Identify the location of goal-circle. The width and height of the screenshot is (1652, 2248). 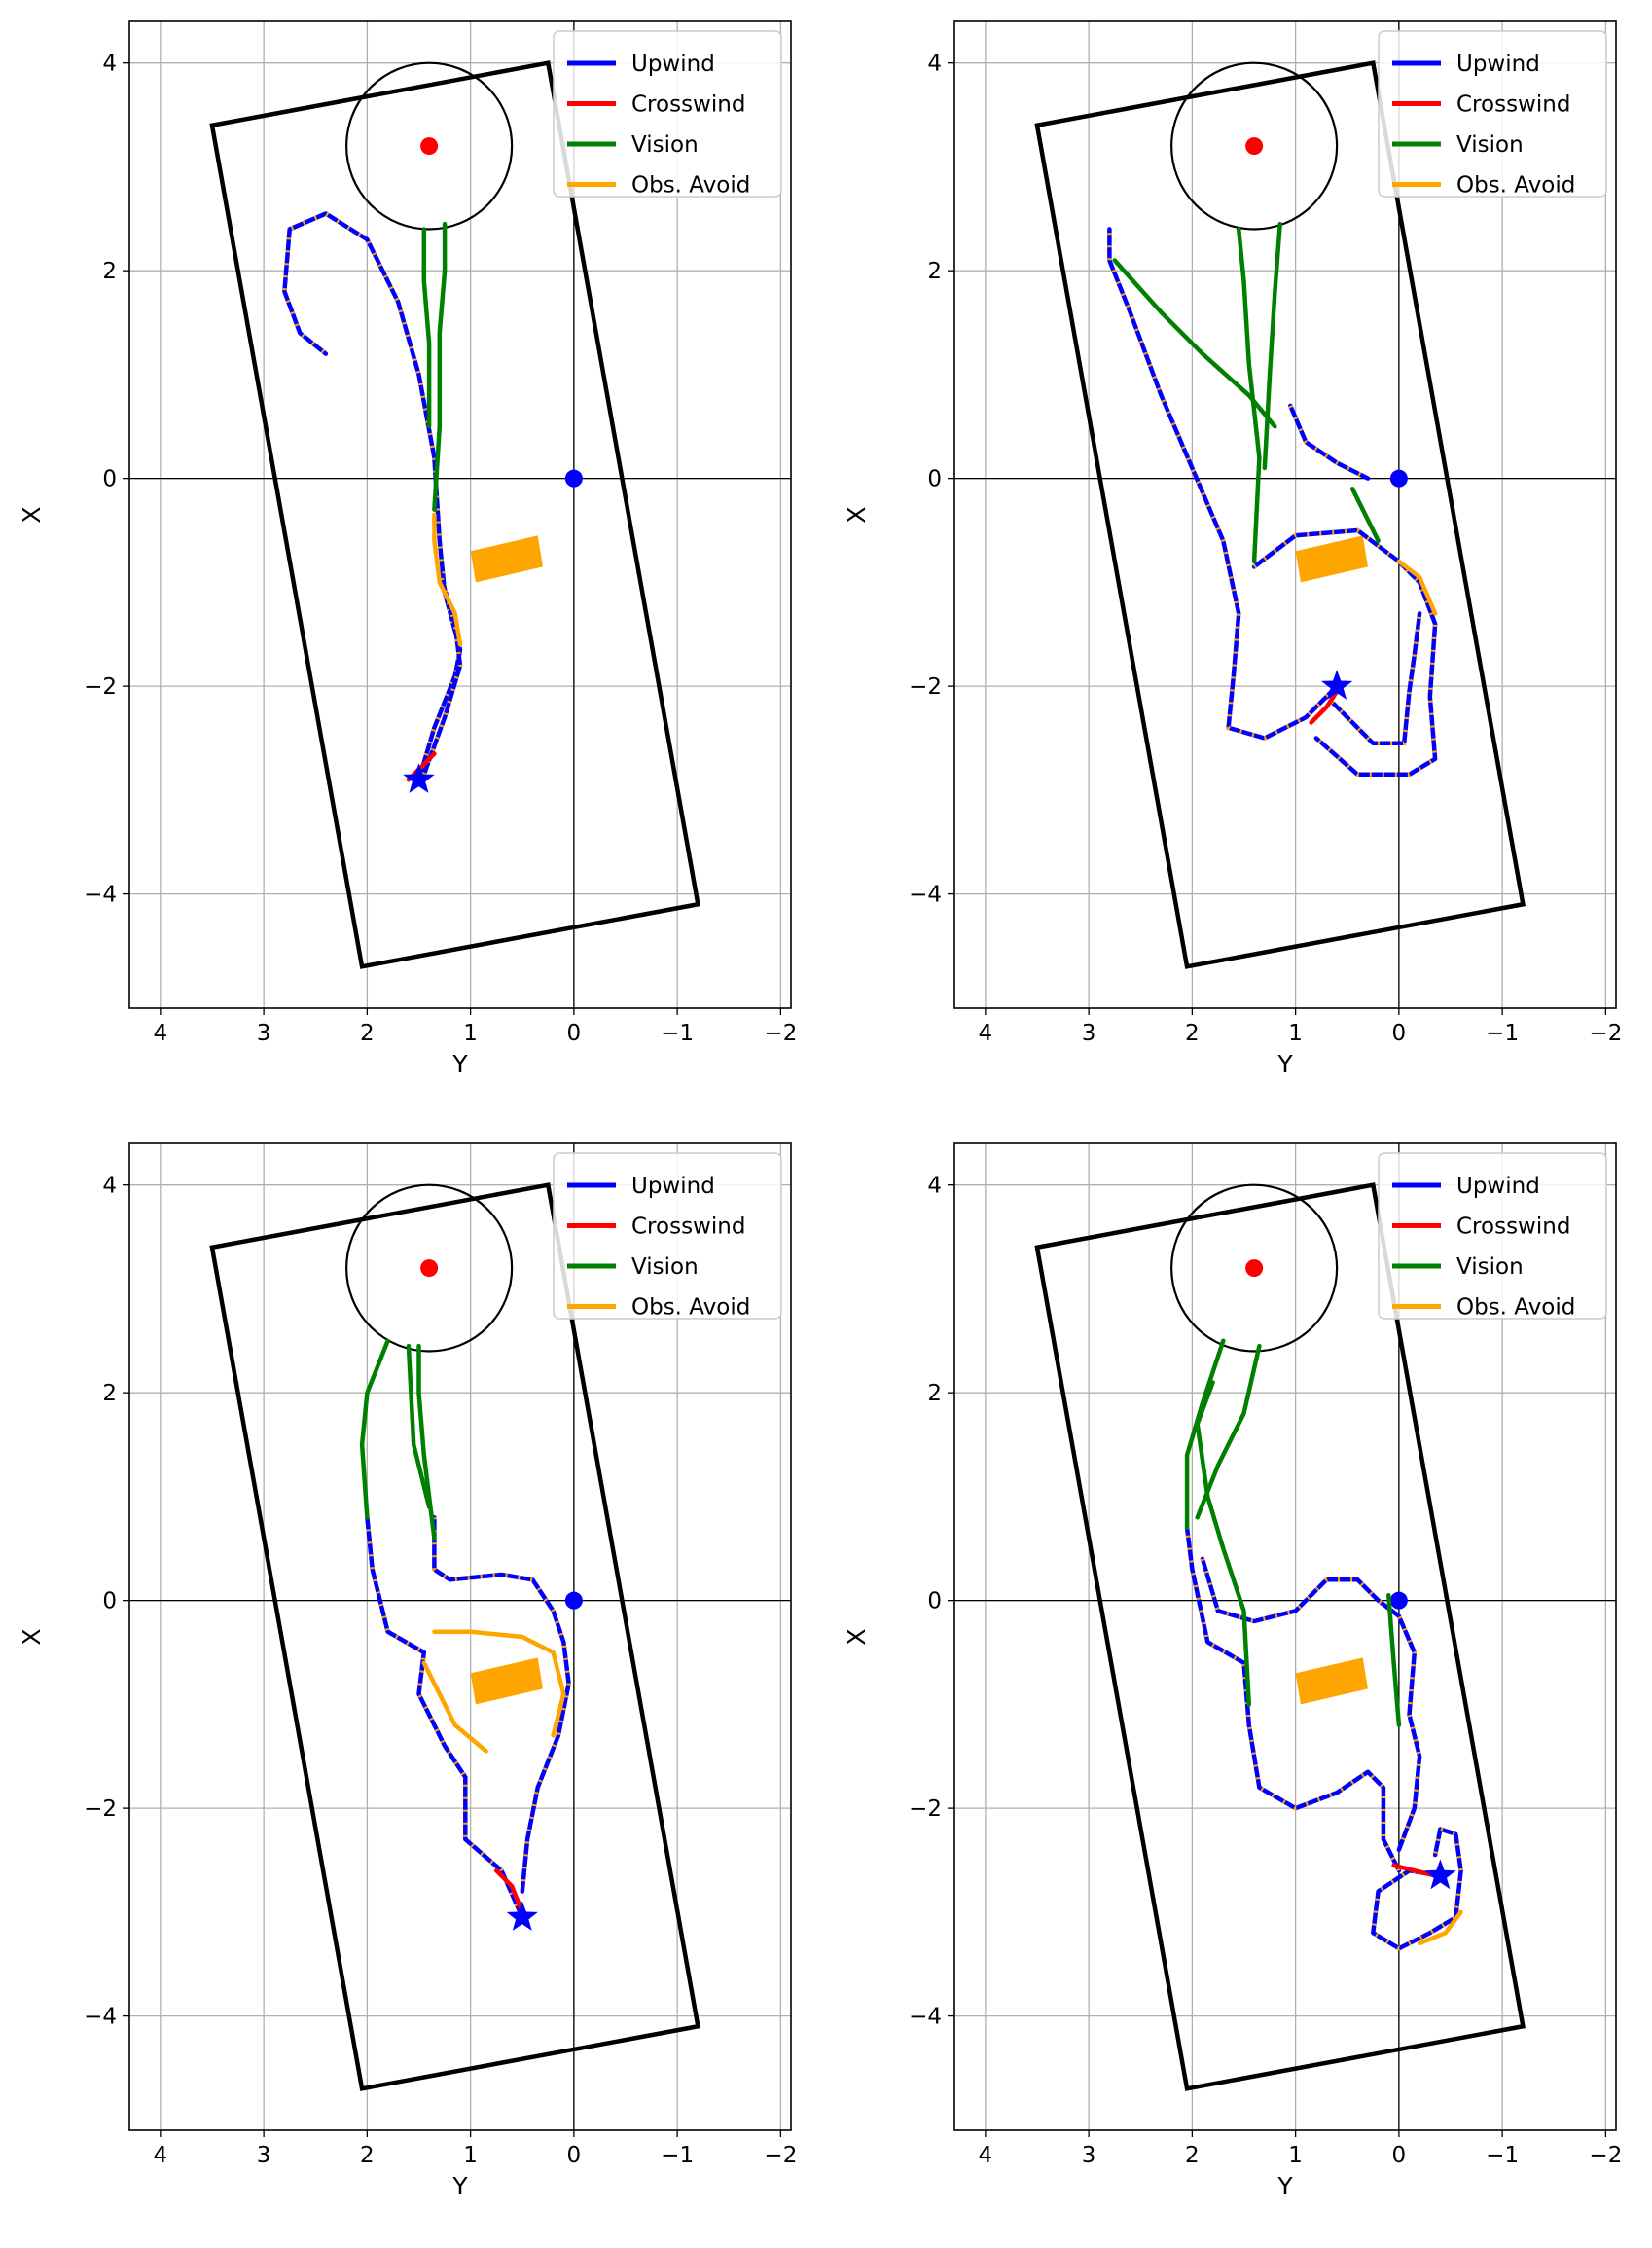
(429, 146).